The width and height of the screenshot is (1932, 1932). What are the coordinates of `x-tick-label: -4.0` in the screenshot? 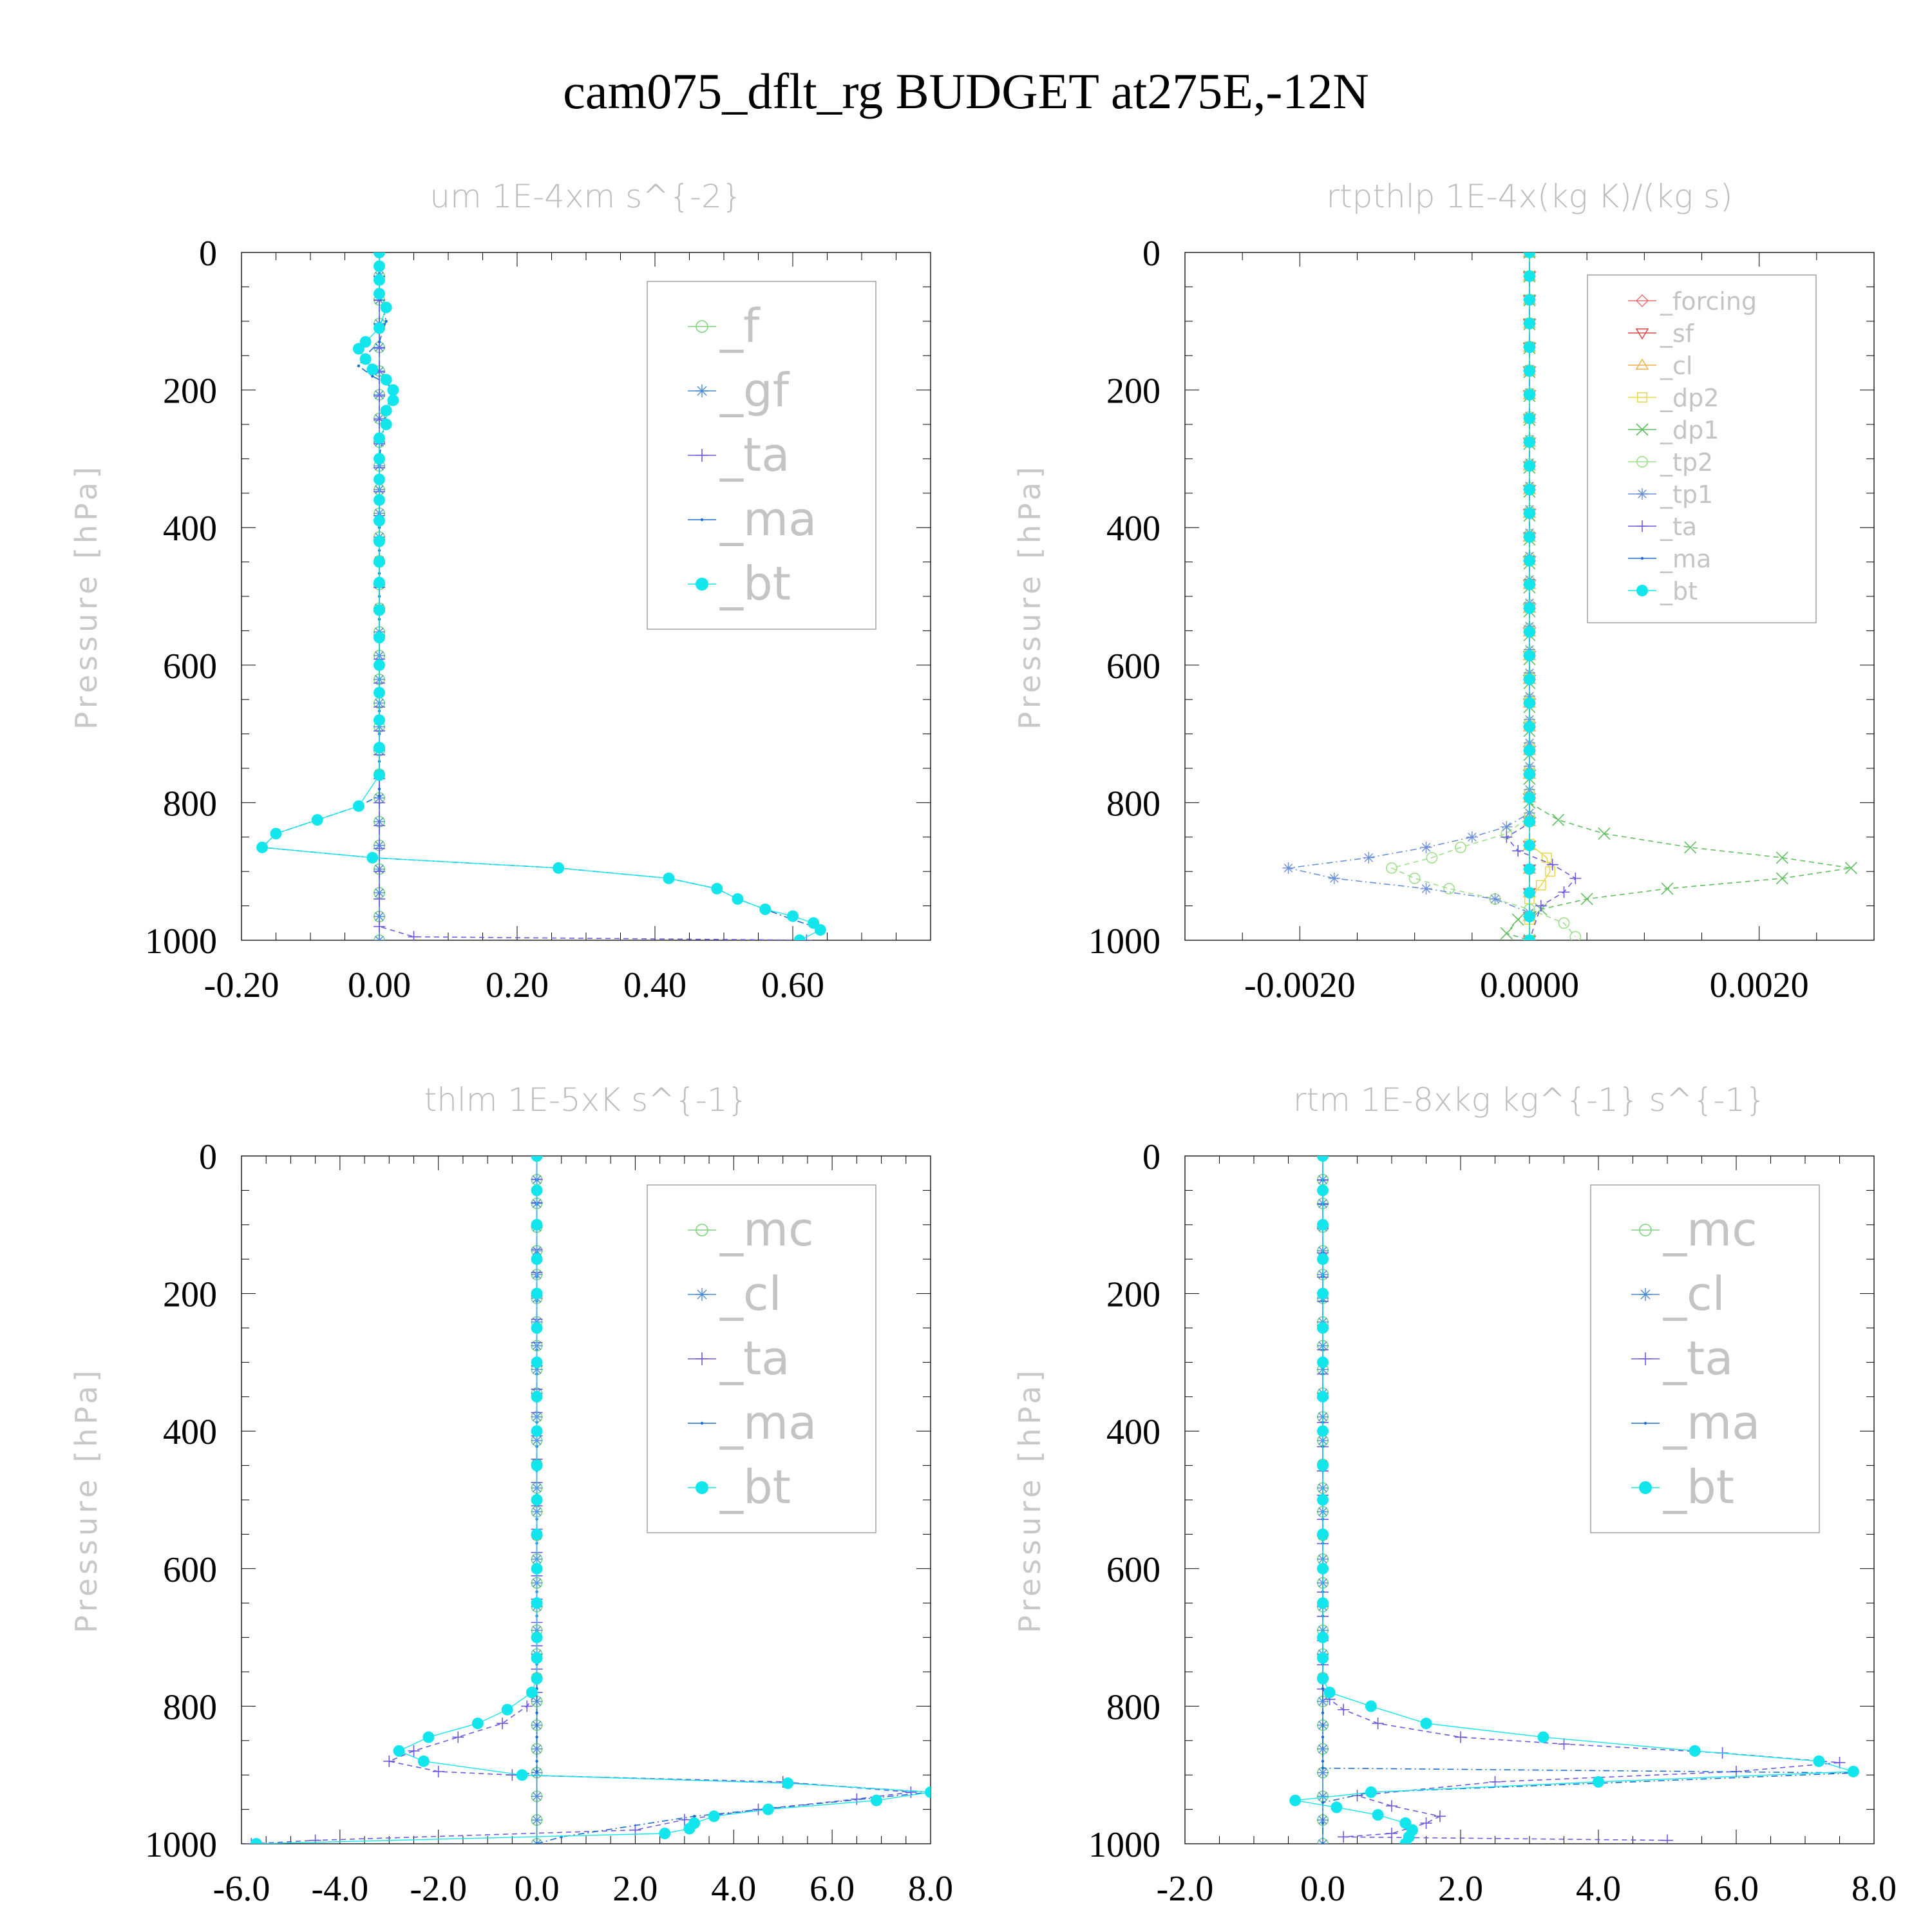 It's located at (340, 1889).